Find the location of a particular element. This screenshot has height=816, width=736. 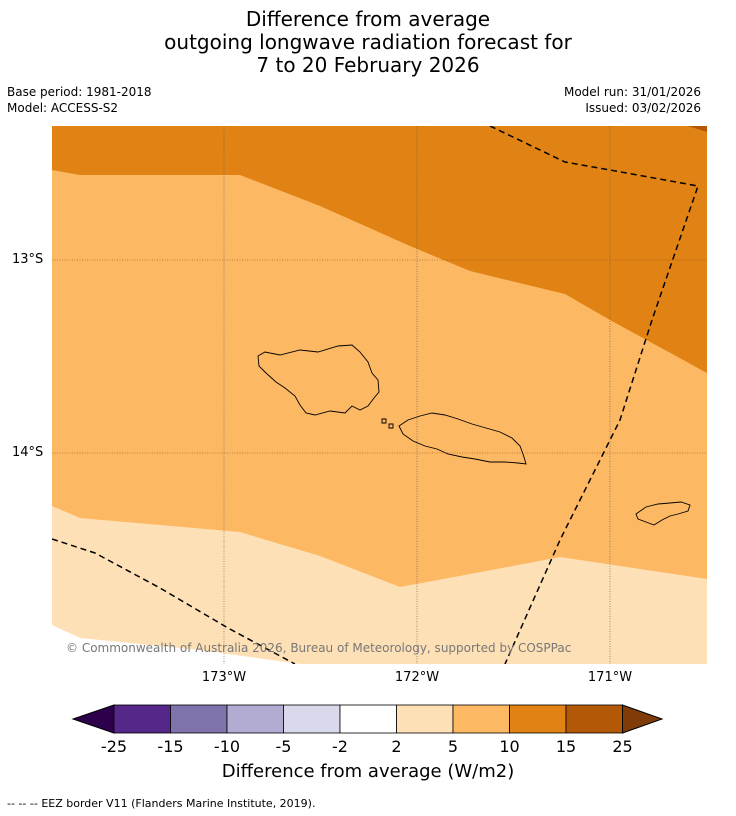

colorbar-tick: 25 is located at coordinates (622, 746).